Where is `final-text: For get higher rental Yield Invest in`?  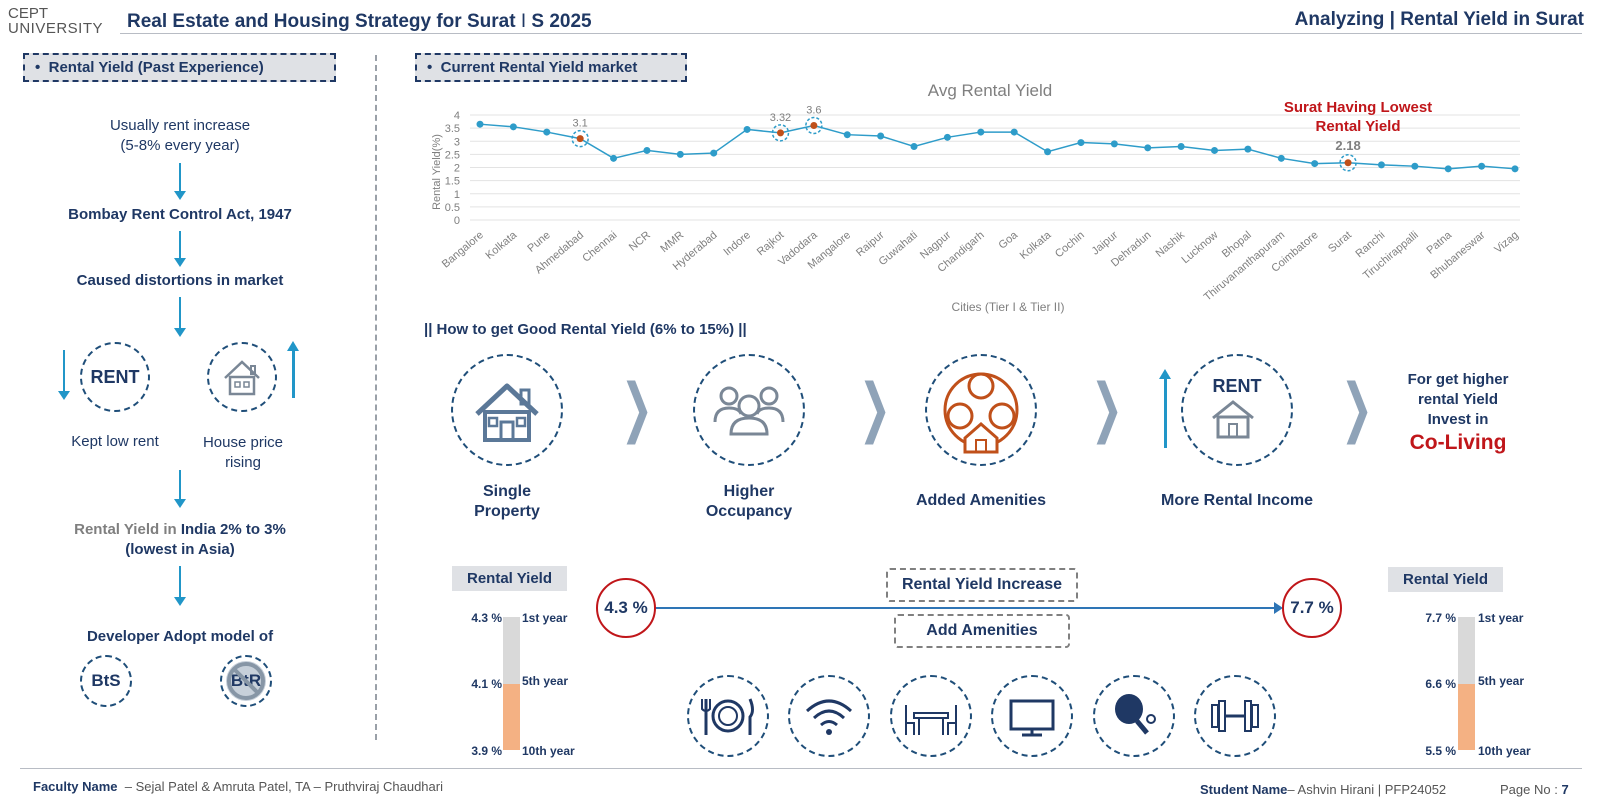
final-text: For get higher rental Yield Invest in is located at coordinates (1458, 399).